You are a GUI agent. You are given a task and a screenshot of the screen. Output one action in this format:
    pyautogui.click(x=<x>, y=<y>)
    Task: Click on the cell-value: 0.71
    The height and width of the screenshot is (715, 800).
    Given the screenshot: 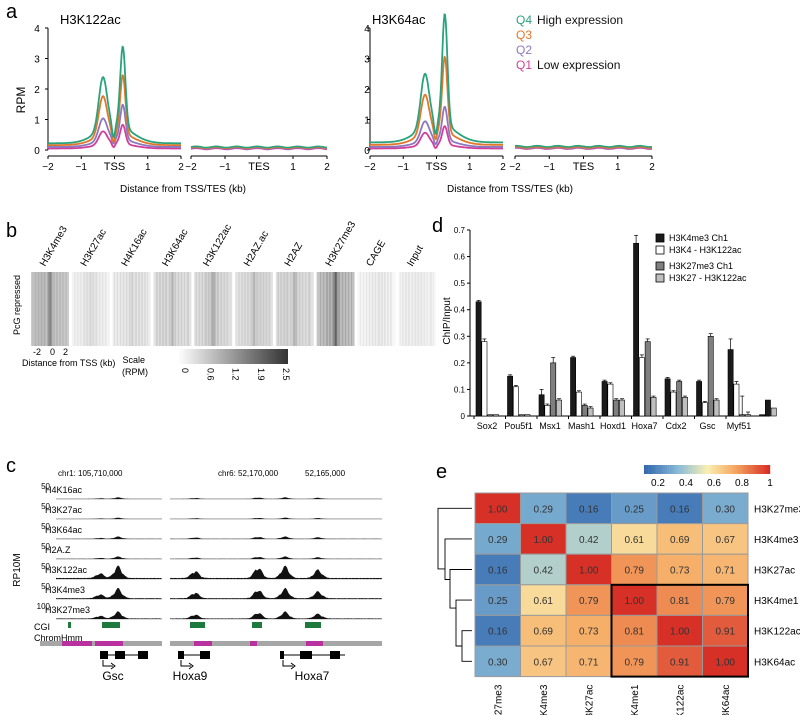 What is the action you would take?
    pyautogui.click(x=589, y=662)
    